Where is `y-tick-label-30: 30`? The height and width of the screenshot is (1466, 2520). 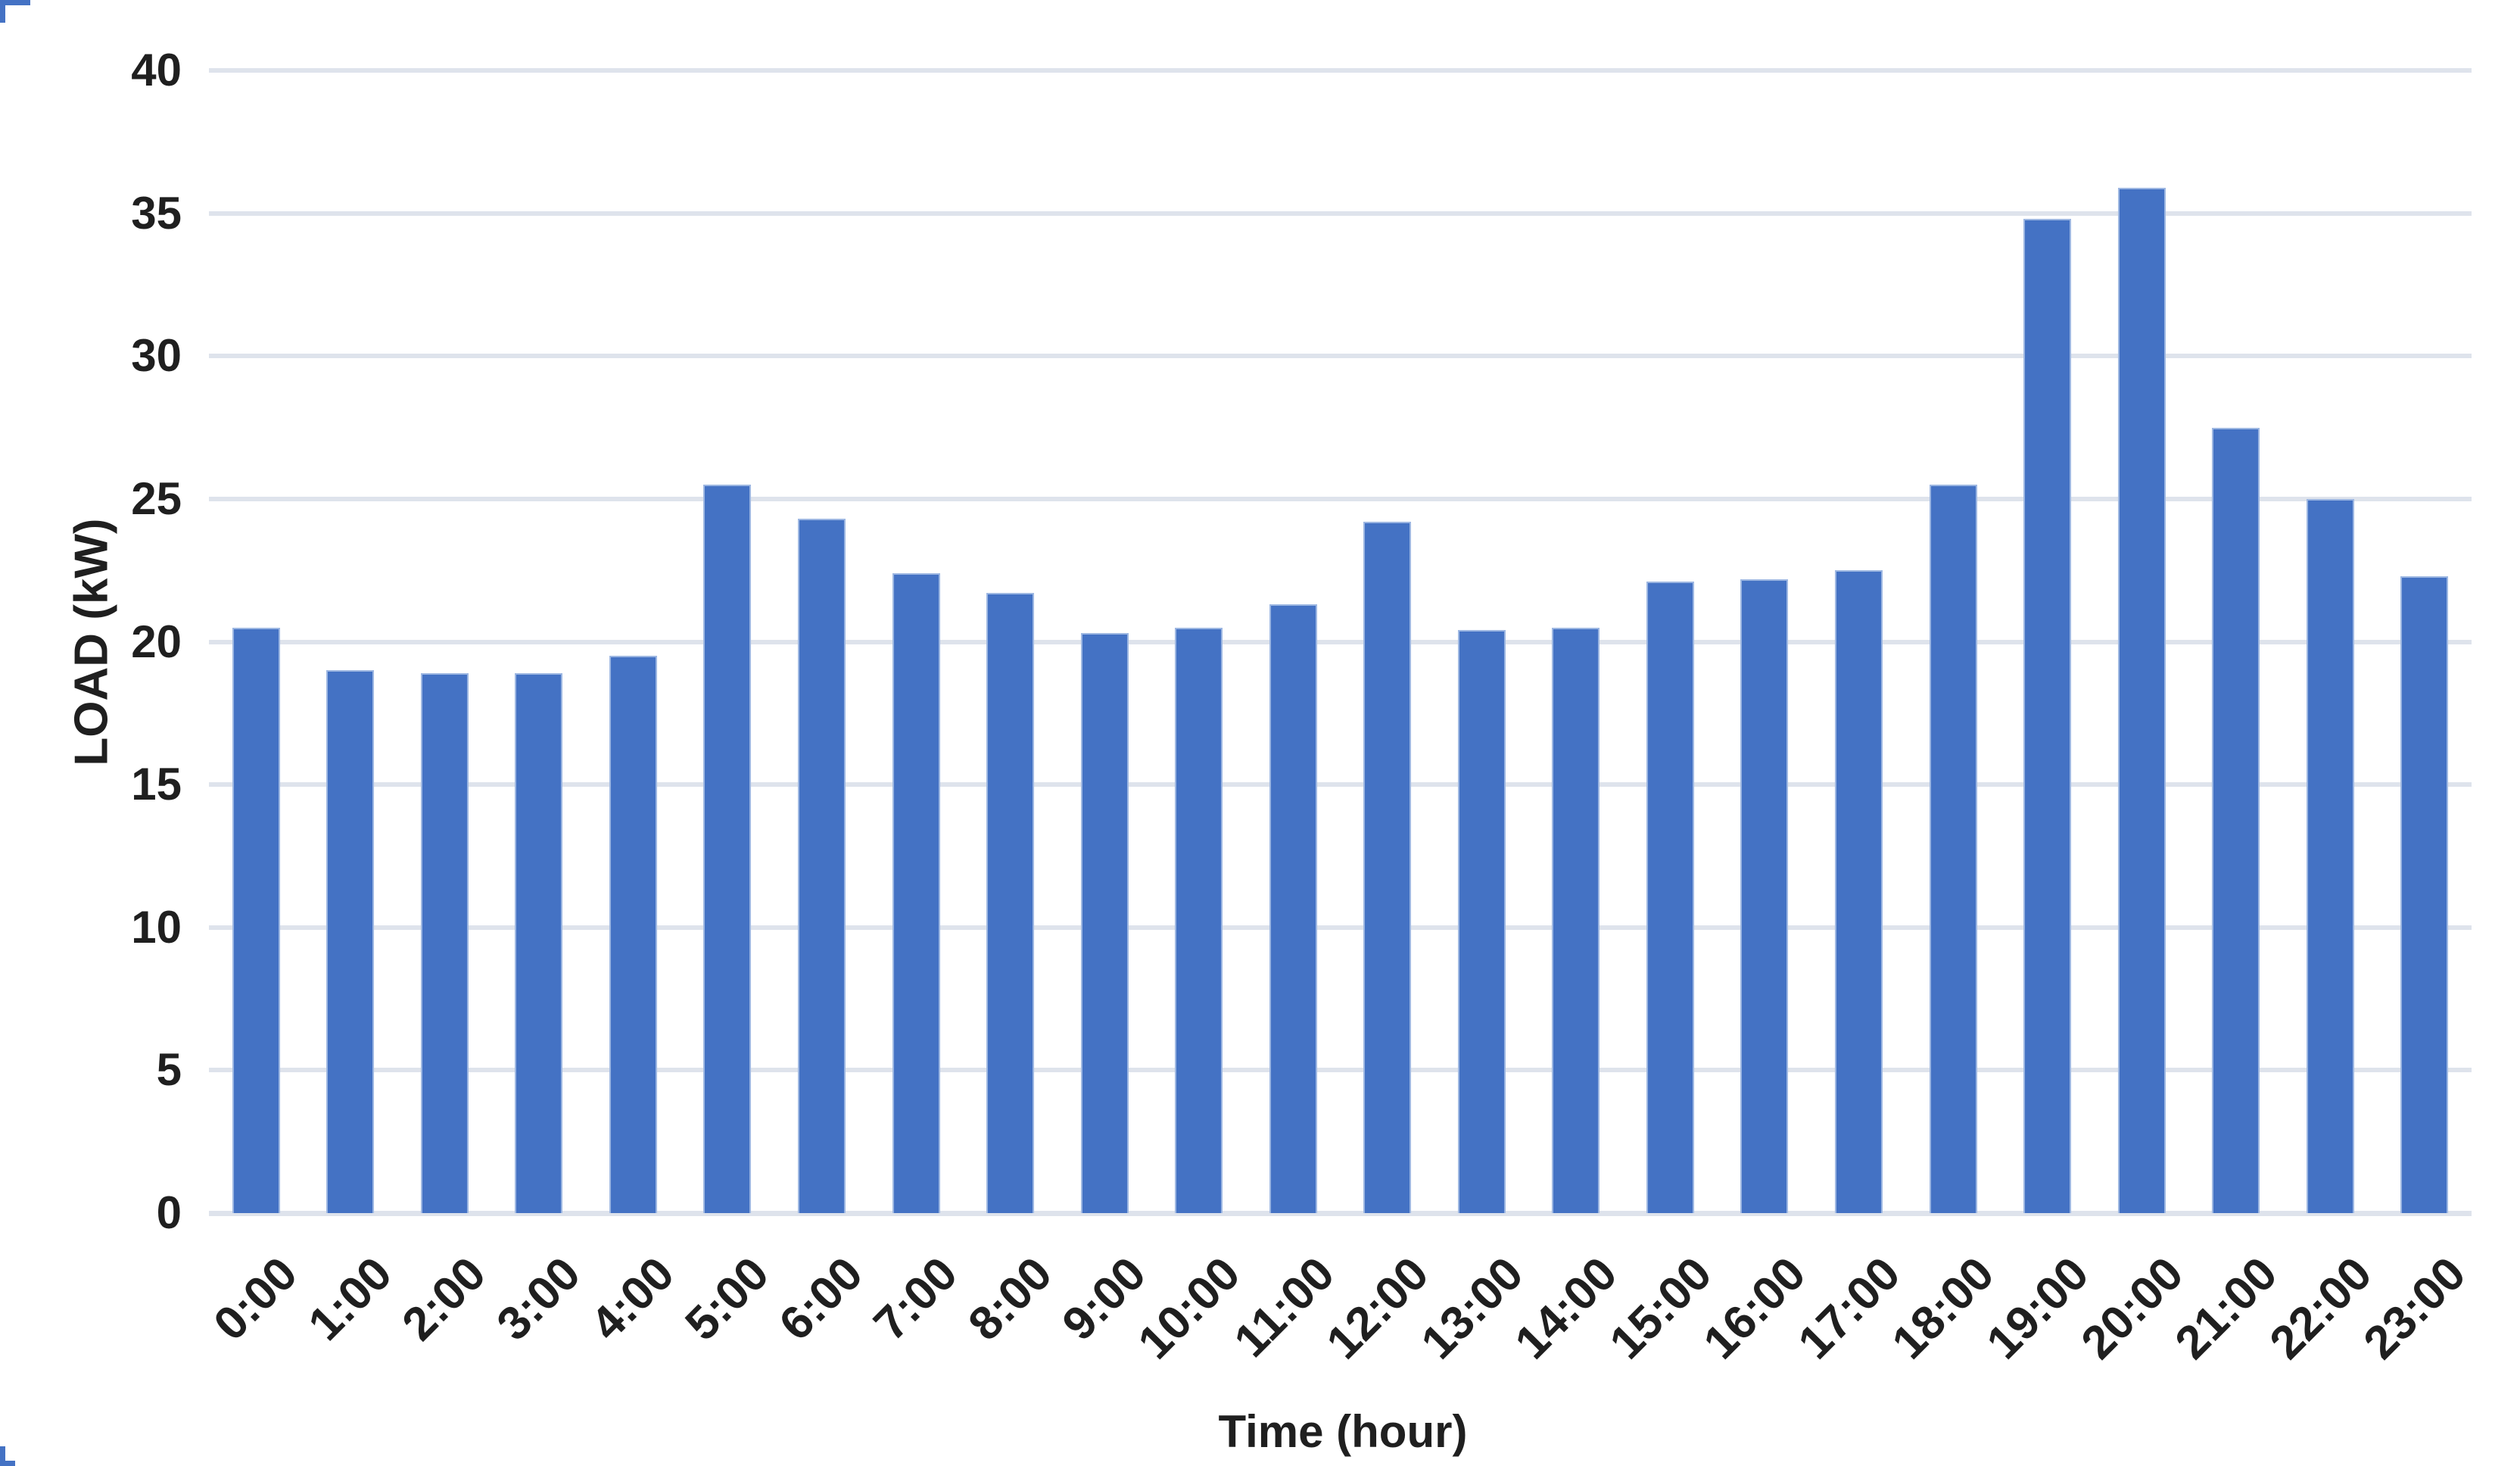
y-tick-label-30: 30 is located at coordinates (156, 356).